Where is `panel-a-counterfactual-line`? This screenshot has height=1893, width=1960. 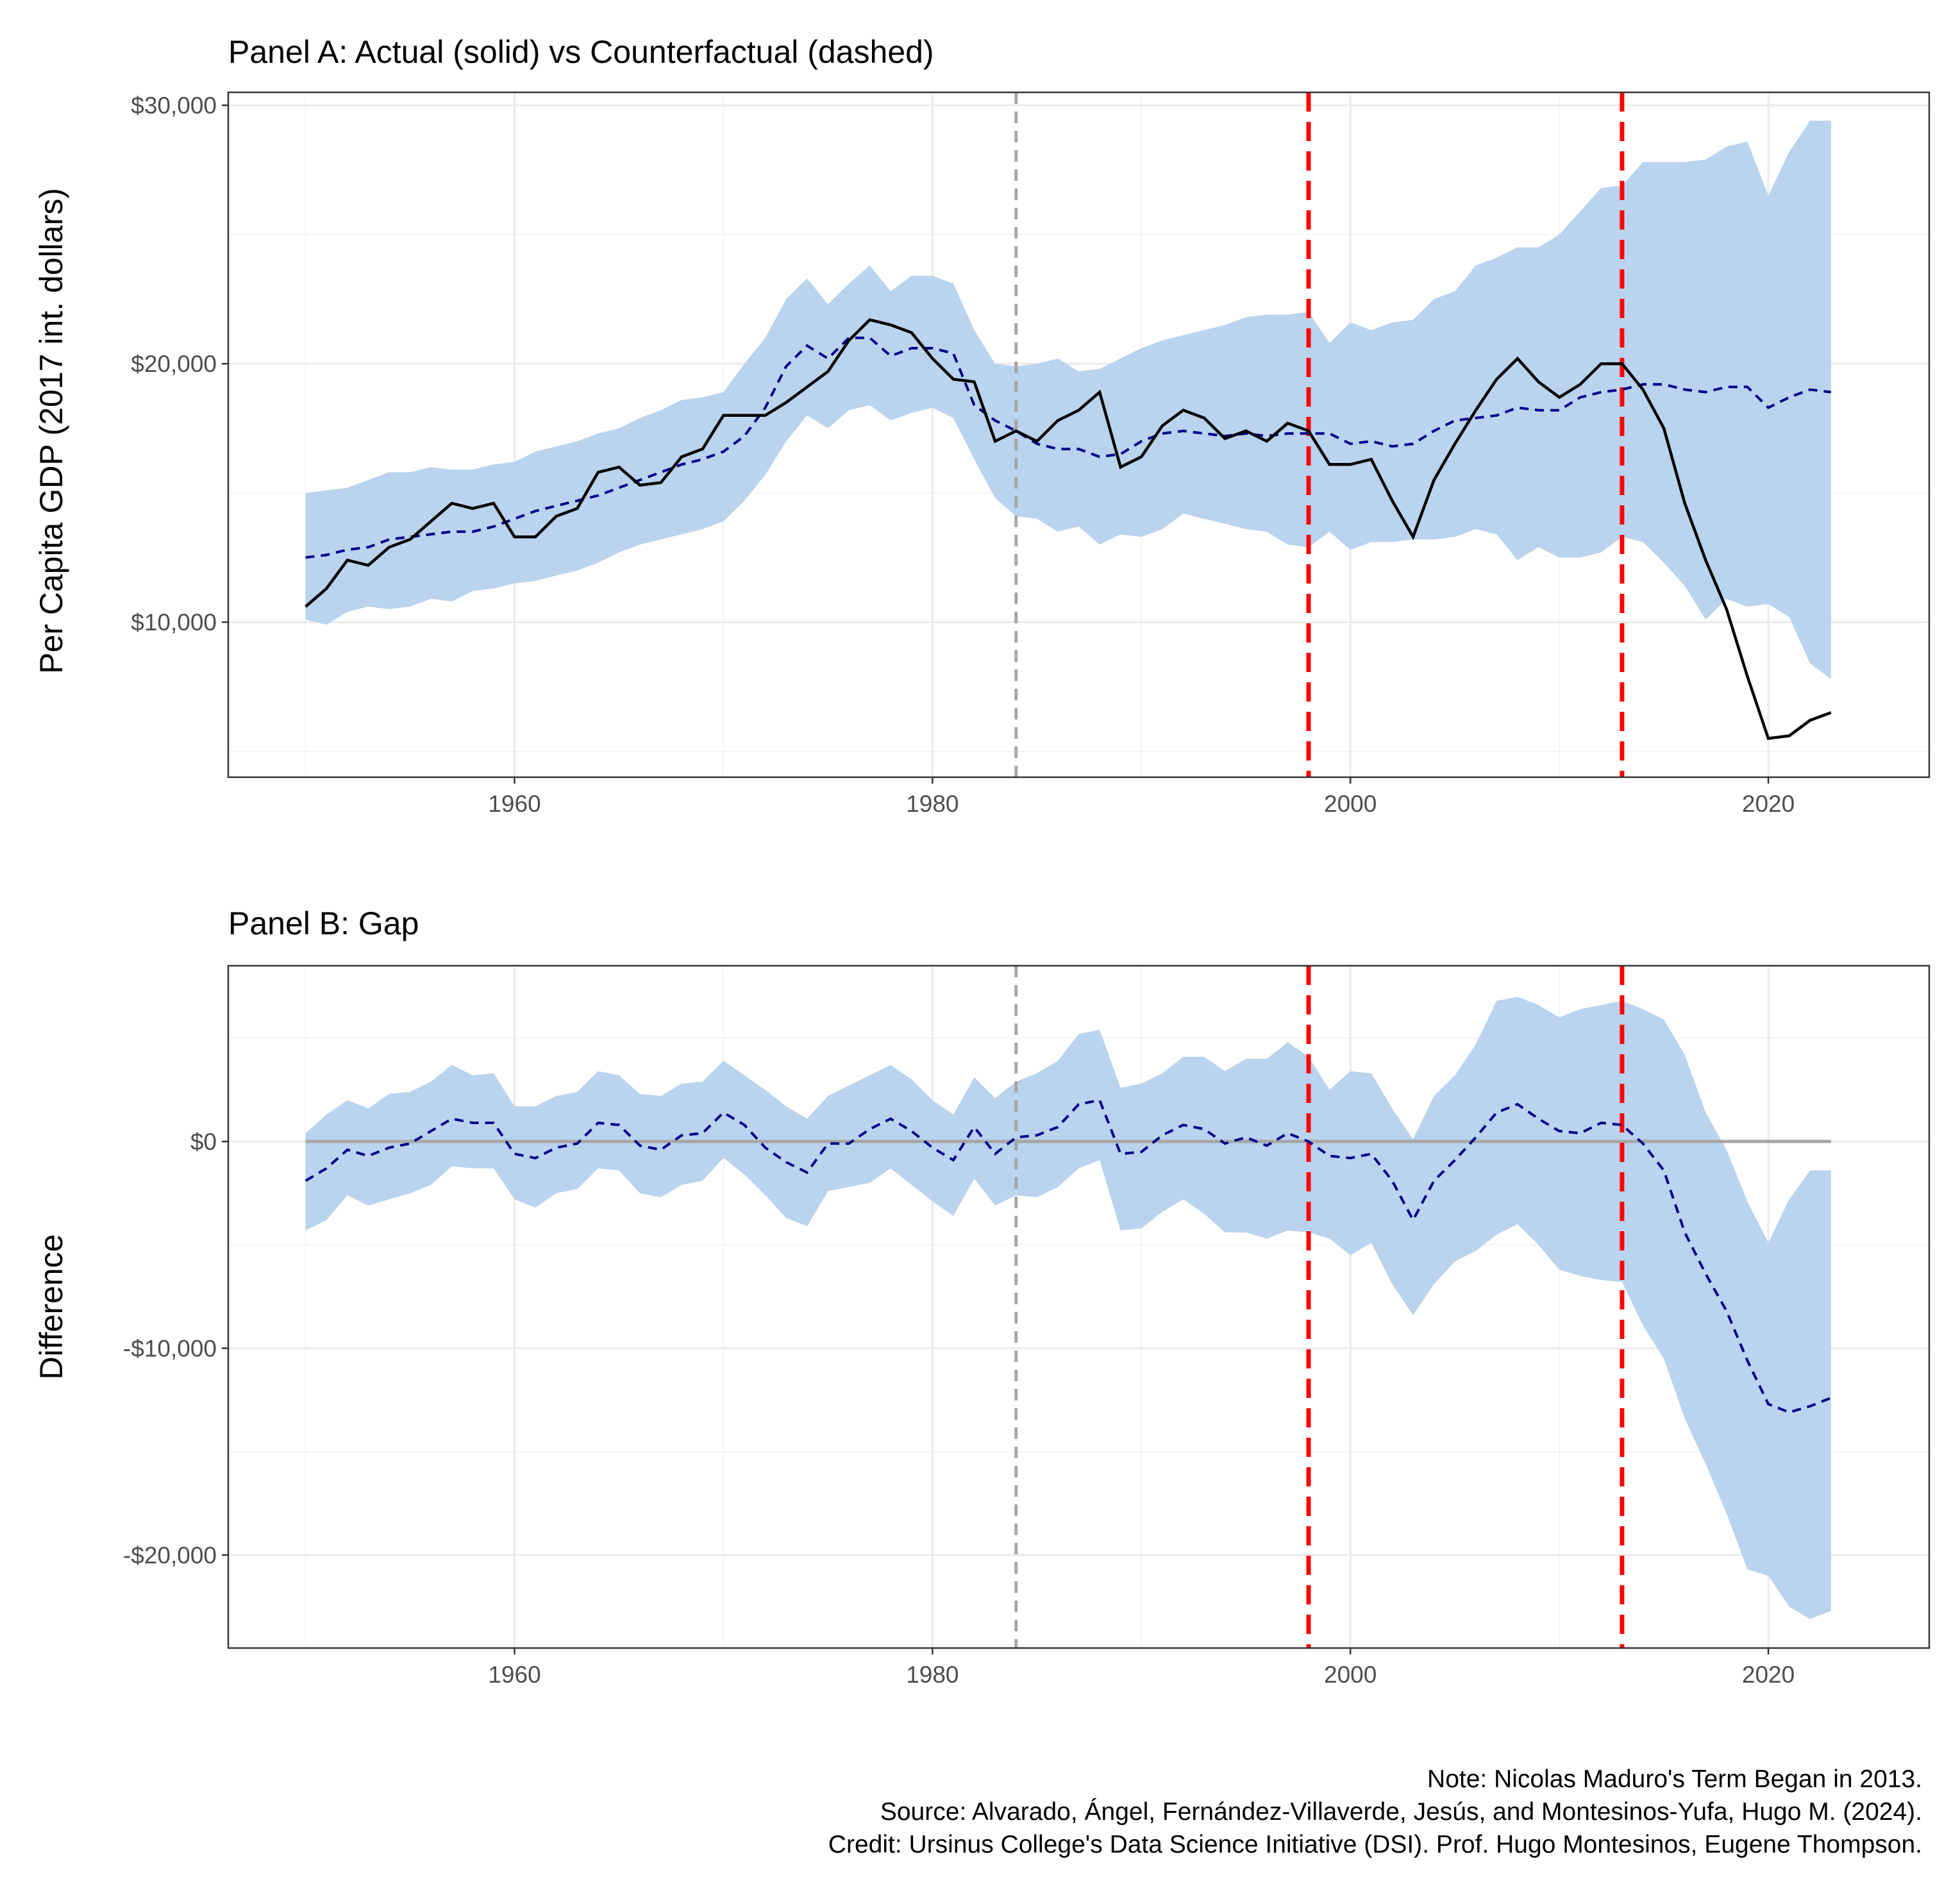
panel-a-counterfactual-line is located at coordinates (1068, 447).